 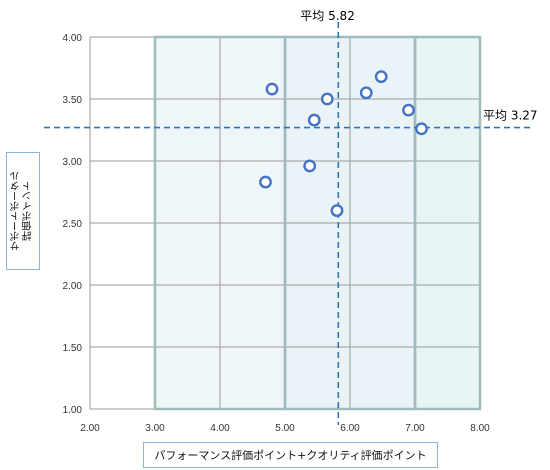 I want to click on y-axis-label-box: サポートポータル 評価ポイント, so click(x=23, y=211).